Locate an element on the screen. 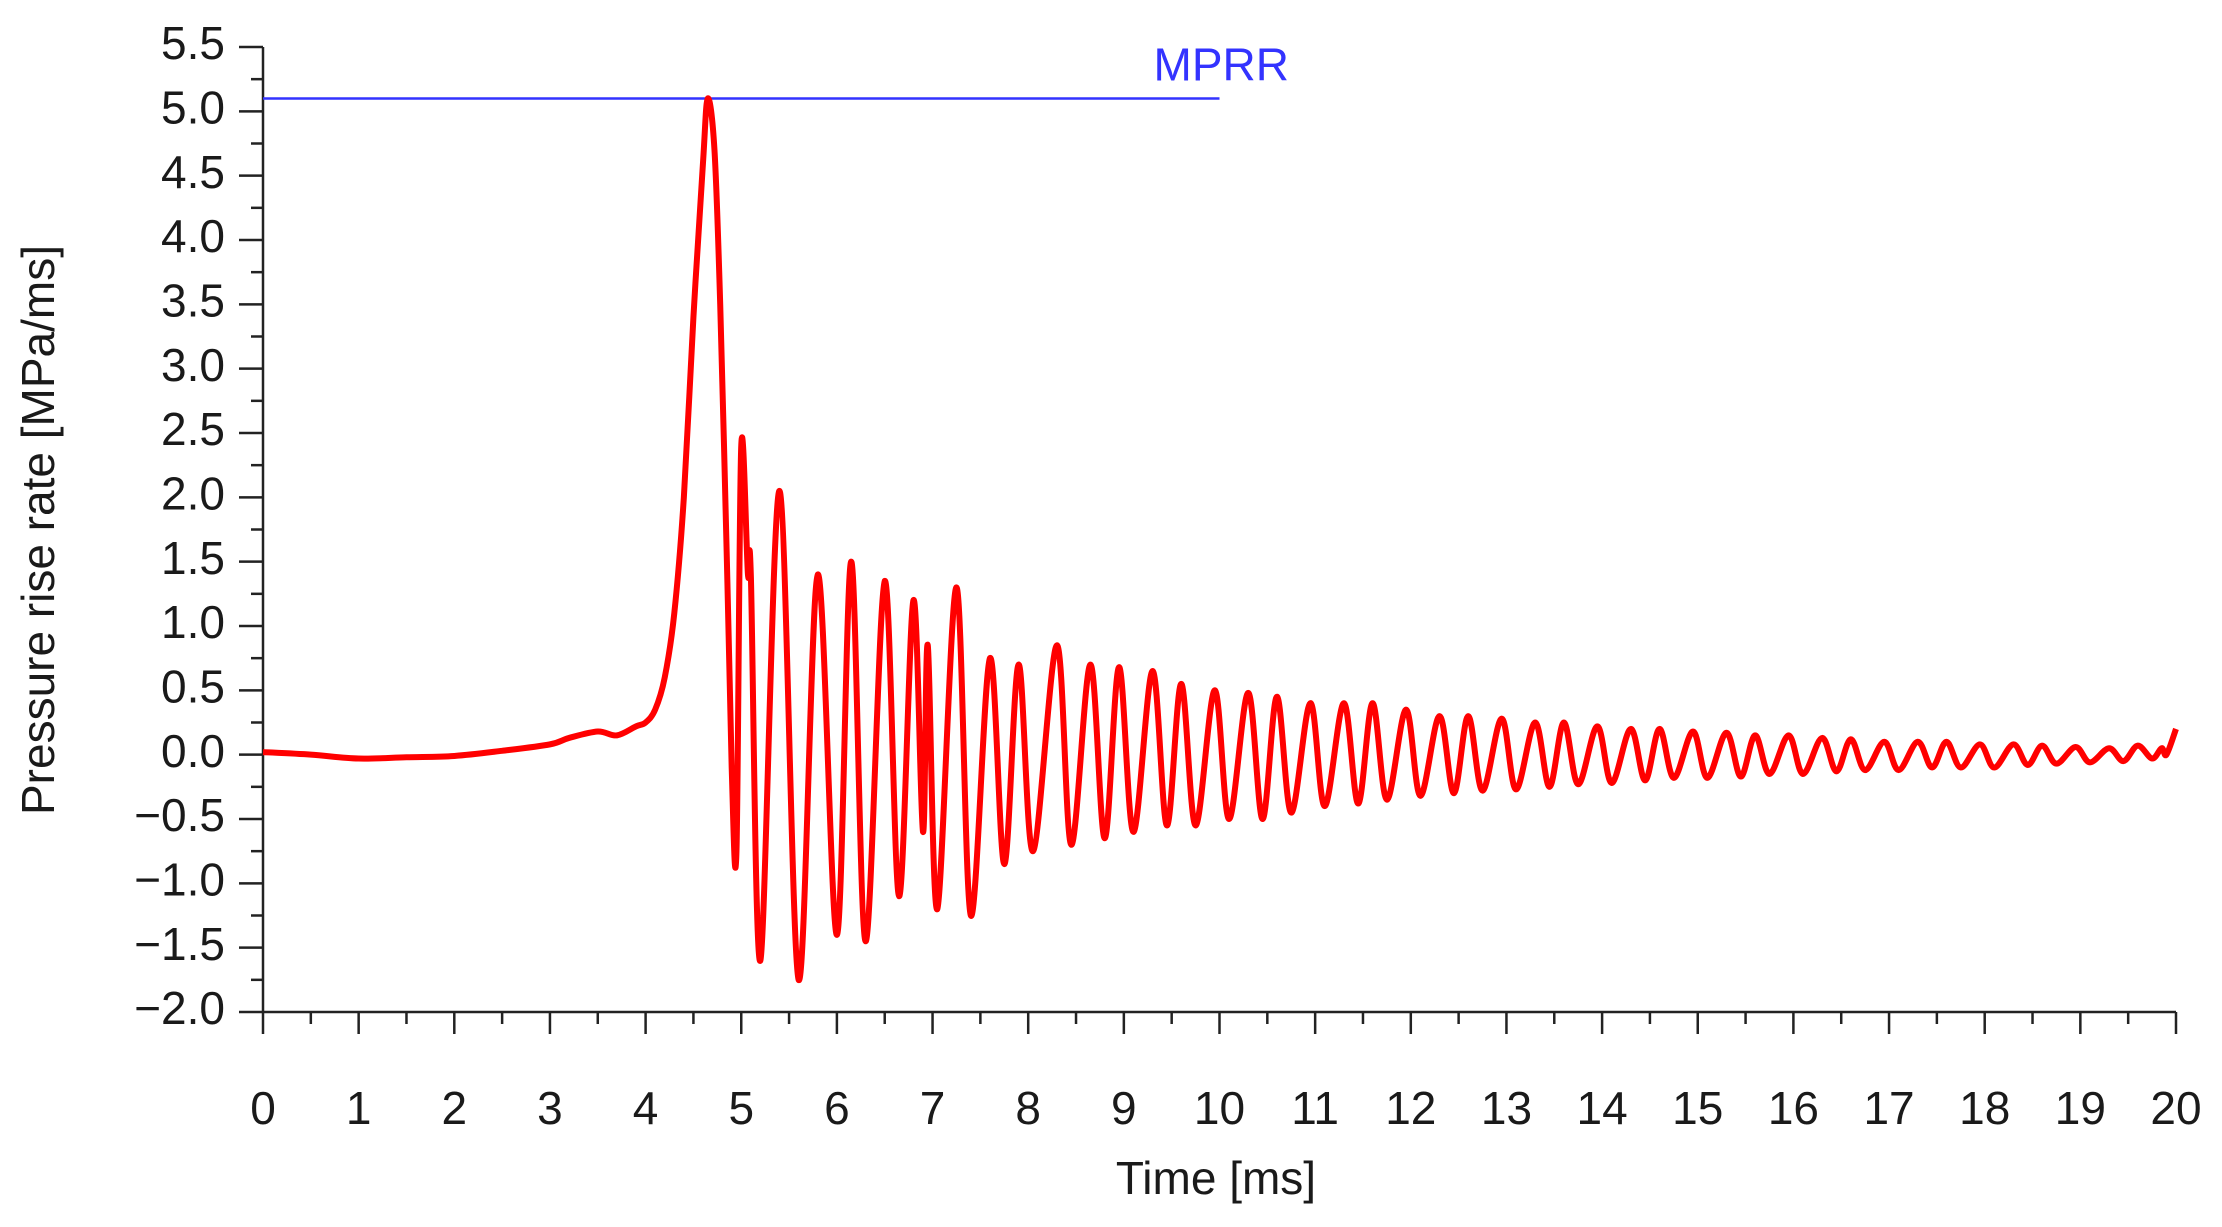 The image size is (2222, 1227). x-tick-label: 15 is located at coordinates (1697, 1108).